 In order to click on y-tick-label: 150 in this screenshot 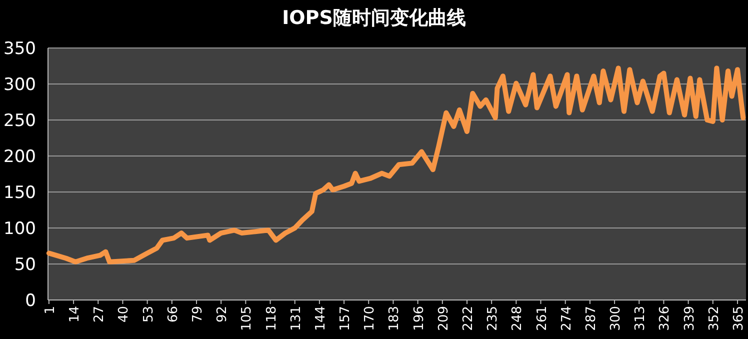, I will do `click(20, 193)`.